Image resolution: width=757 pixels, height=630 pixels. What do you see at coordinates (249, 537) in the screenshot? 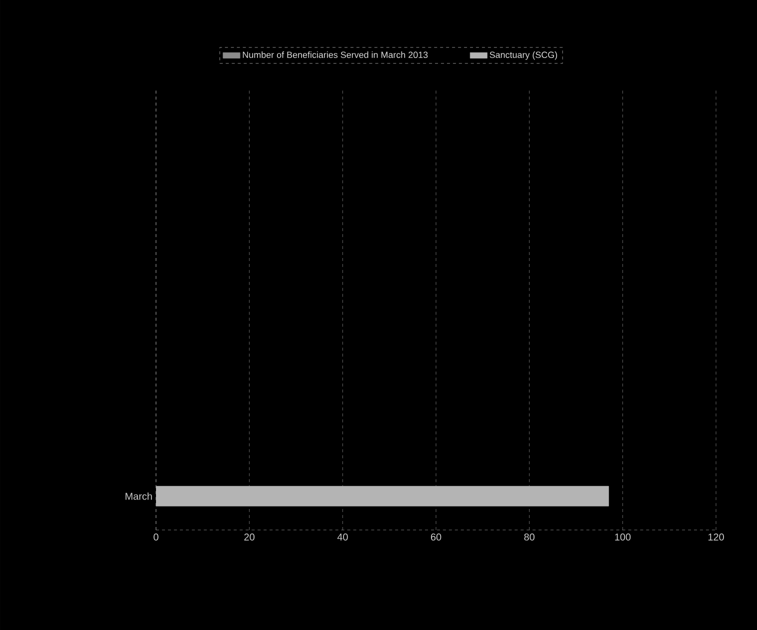
I see `x-tick-label: 20` at bounding box center [249, 537].